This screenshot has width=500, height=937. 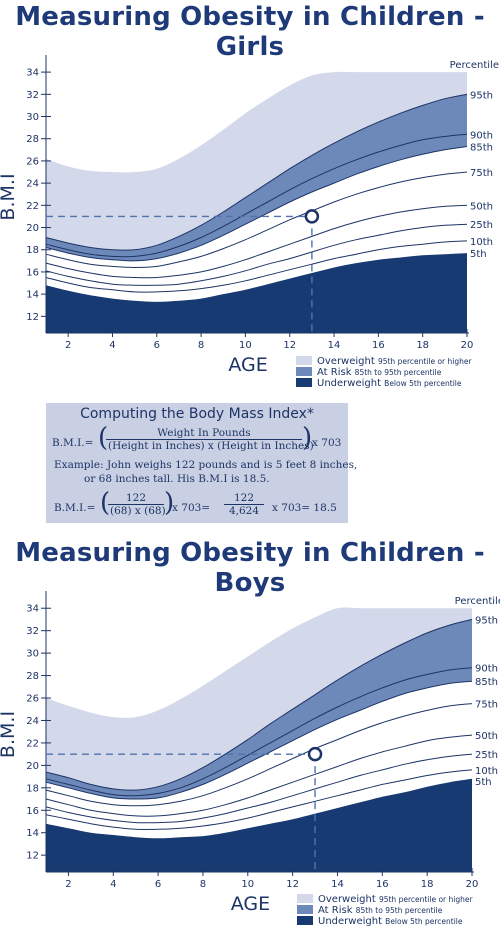 What do you see at coordinates (481, 95) in the screenshot?
I see `percentile-label-95th: 95th` at bounding box center [481, 95].